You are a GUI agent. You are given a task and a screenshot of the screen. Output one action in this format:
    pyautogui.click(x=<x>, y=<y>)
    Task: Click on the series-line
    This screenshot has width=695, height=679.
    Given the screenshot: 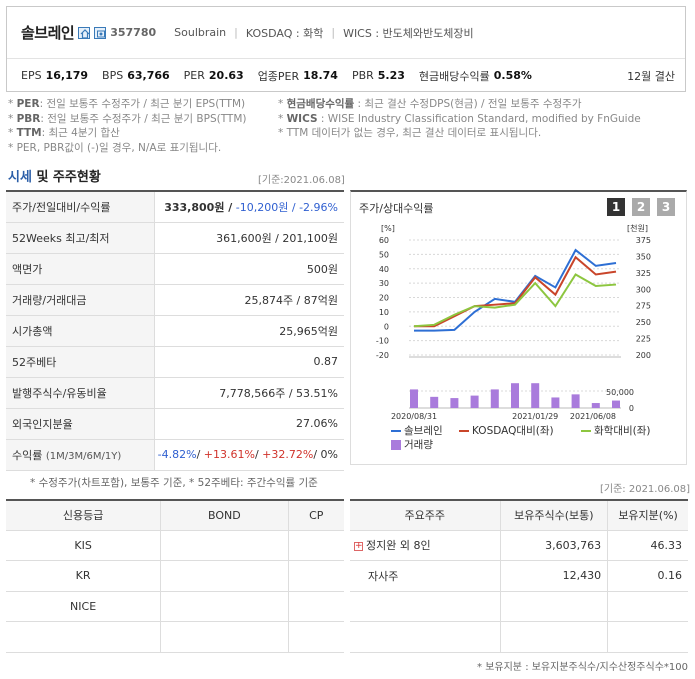 What is the action you would take?
    pyautogui.click(x=515, y=300)
    